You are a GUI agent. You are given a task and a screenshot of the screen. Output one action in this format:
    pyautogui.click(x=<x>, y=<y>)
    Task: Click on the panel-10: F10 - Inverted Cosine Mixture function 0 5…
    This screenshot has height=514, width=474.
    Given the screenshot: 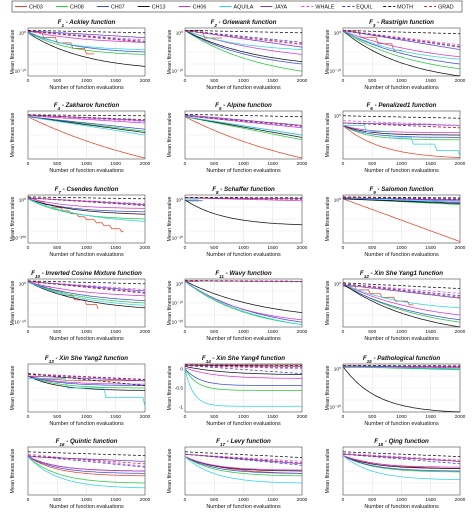 What is the action you would take?
    pyautogui.click(x=80, y=306)
    